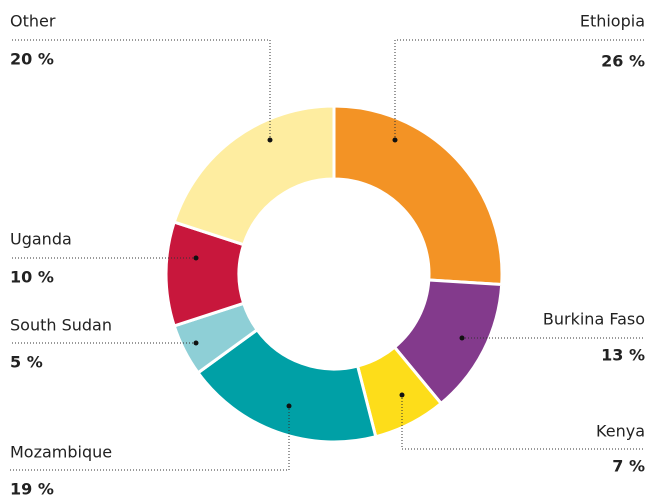 Image resolution: width=648 pixels, height=497 pixels. Describe the element at coordinates (33, 21) in the screenshot. I see `slice-label: Other` at that location.